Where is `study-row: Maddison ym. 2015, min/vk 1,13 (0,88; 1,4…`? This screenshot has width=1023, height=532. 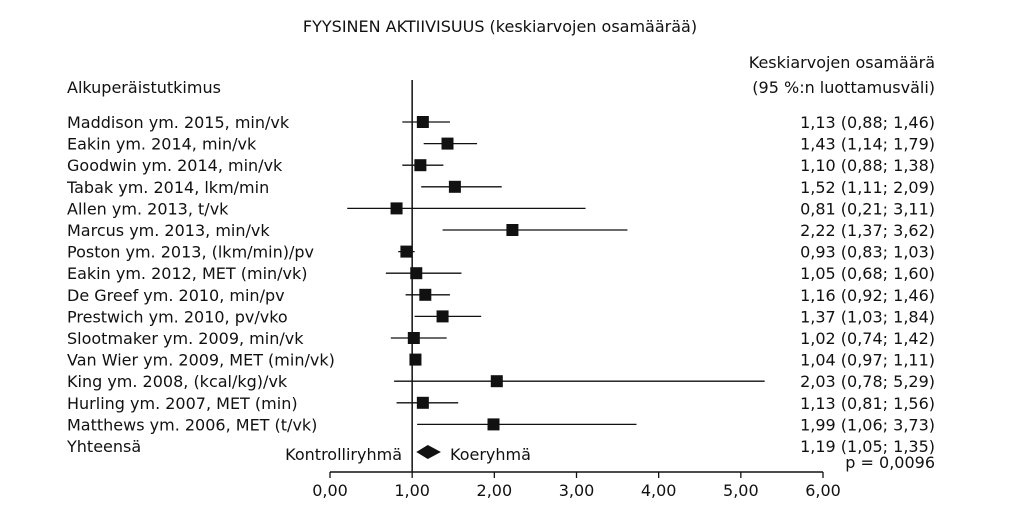 study-row: Maddison ym. 2015, min/vk 1,13 (0,88; 1,4… is located at coordinates (501, 122).